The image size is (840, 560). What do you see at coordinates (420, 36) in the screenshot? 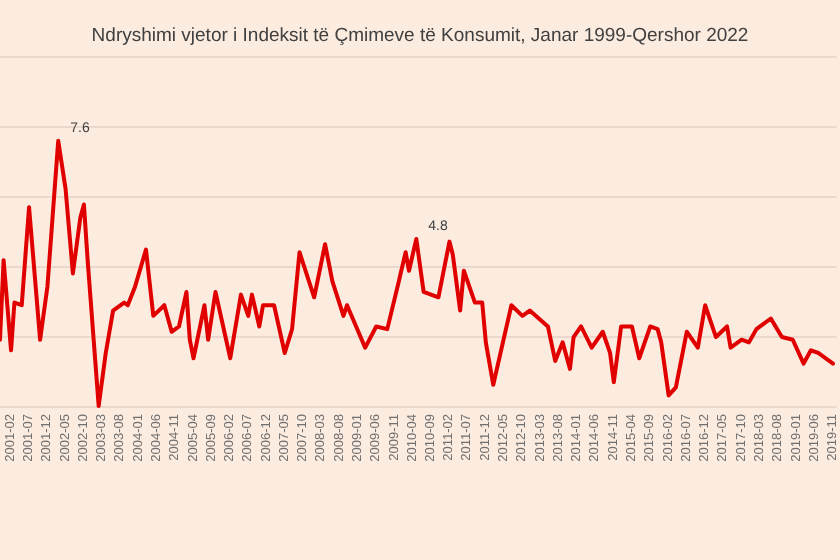
I see `chart-title: Ndryshimi vjetor i Indeksit të Çmimeve të Konsumit, Janar 1999-Qershor 2022` at bounding box center [420, 36].